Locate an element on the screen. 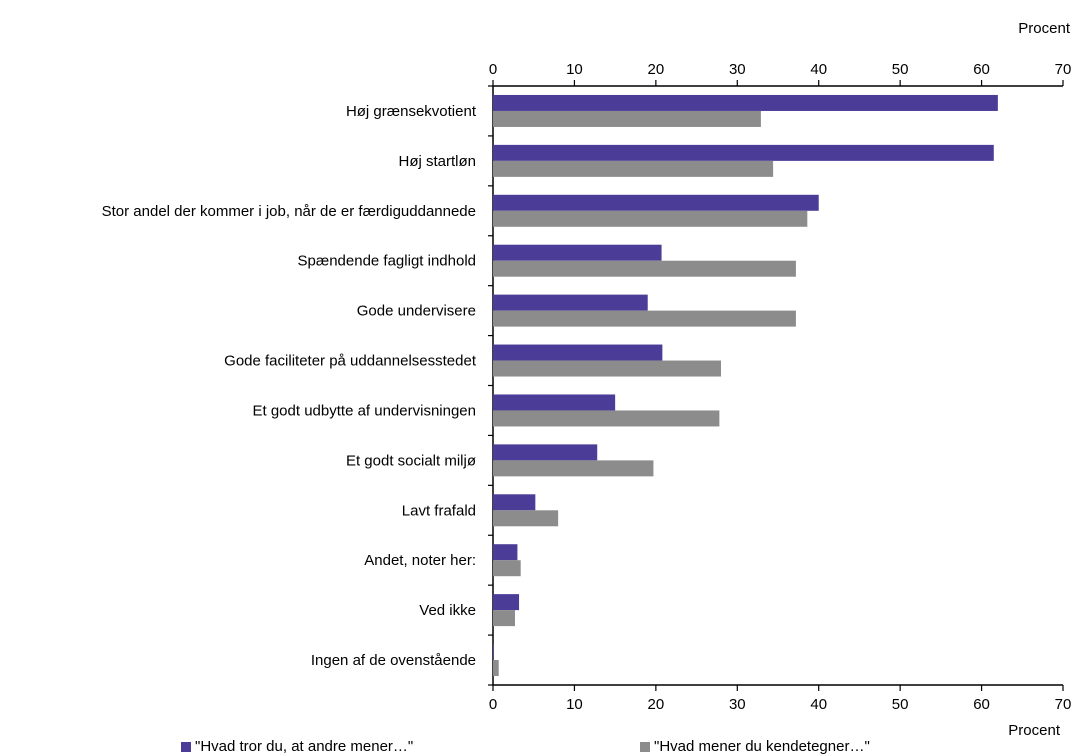 This screenshot has width=1084, height=756. bottom-x-tick-label: 60 is located at coordinates (981, 704).